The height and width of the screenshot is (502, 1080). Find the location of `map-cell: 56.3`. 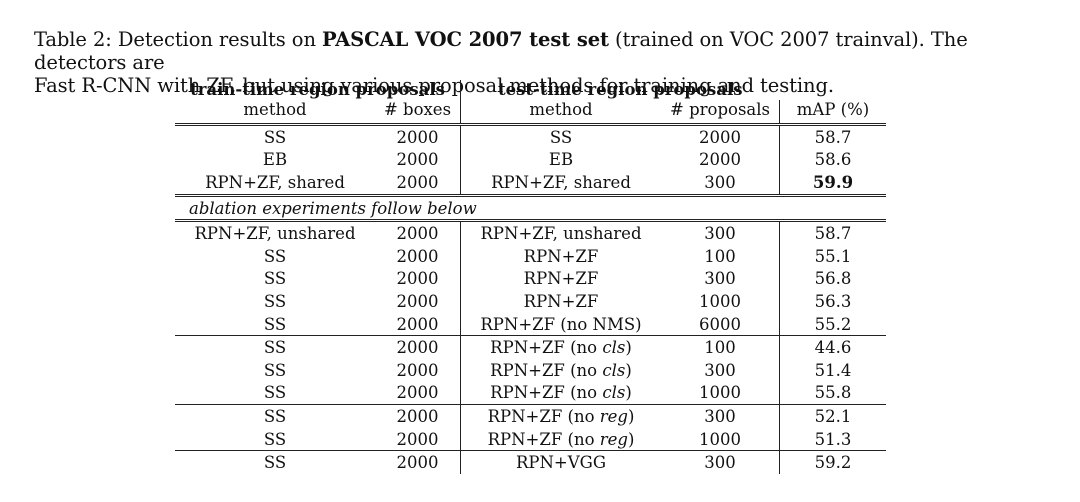

map-cell: 56.3 is located at coordinates (833, 301).